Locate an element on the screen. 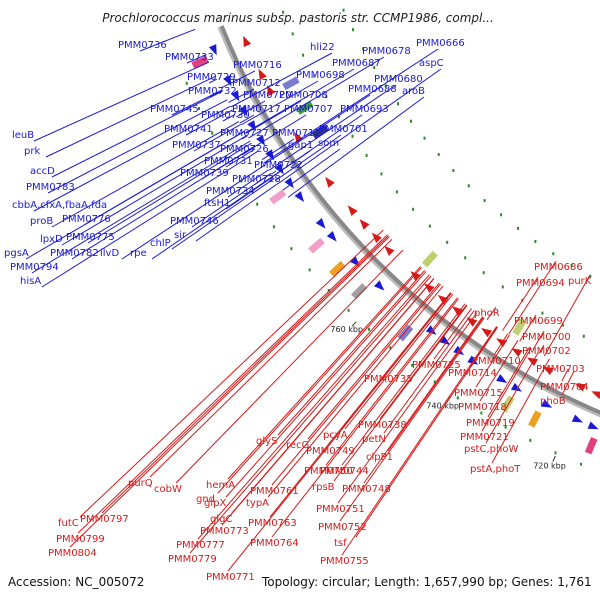 The image size is (600, 605). reverse-gene-label: PMM0804 is located at coordinates (72, 553).